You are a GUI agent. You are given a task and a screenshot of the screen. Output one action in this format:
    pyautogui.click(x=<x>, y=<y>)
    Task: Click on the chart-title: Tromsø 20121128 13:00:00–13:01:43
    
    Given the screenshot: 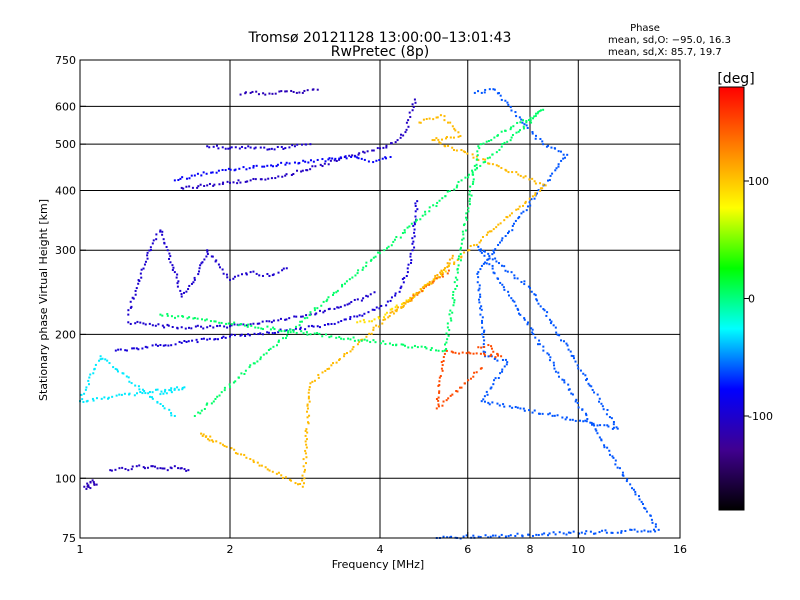 What is the action you would take?
    pyautogui.click(x=380, y=38)
    